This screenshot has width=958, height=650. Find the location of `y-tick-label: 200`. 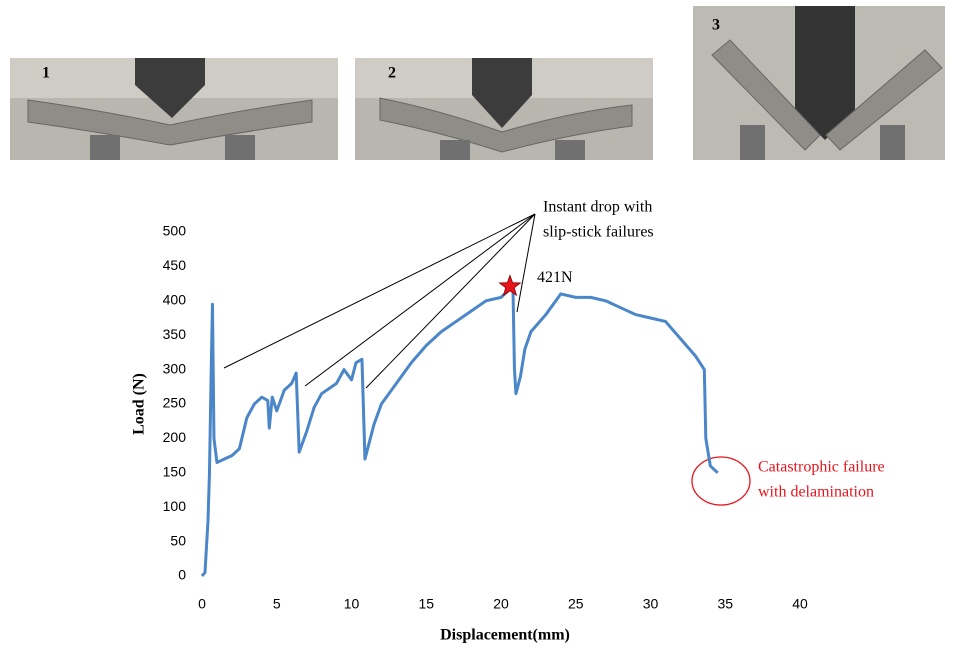

y-tick-label: 200 is located at coordinates (175, 437).